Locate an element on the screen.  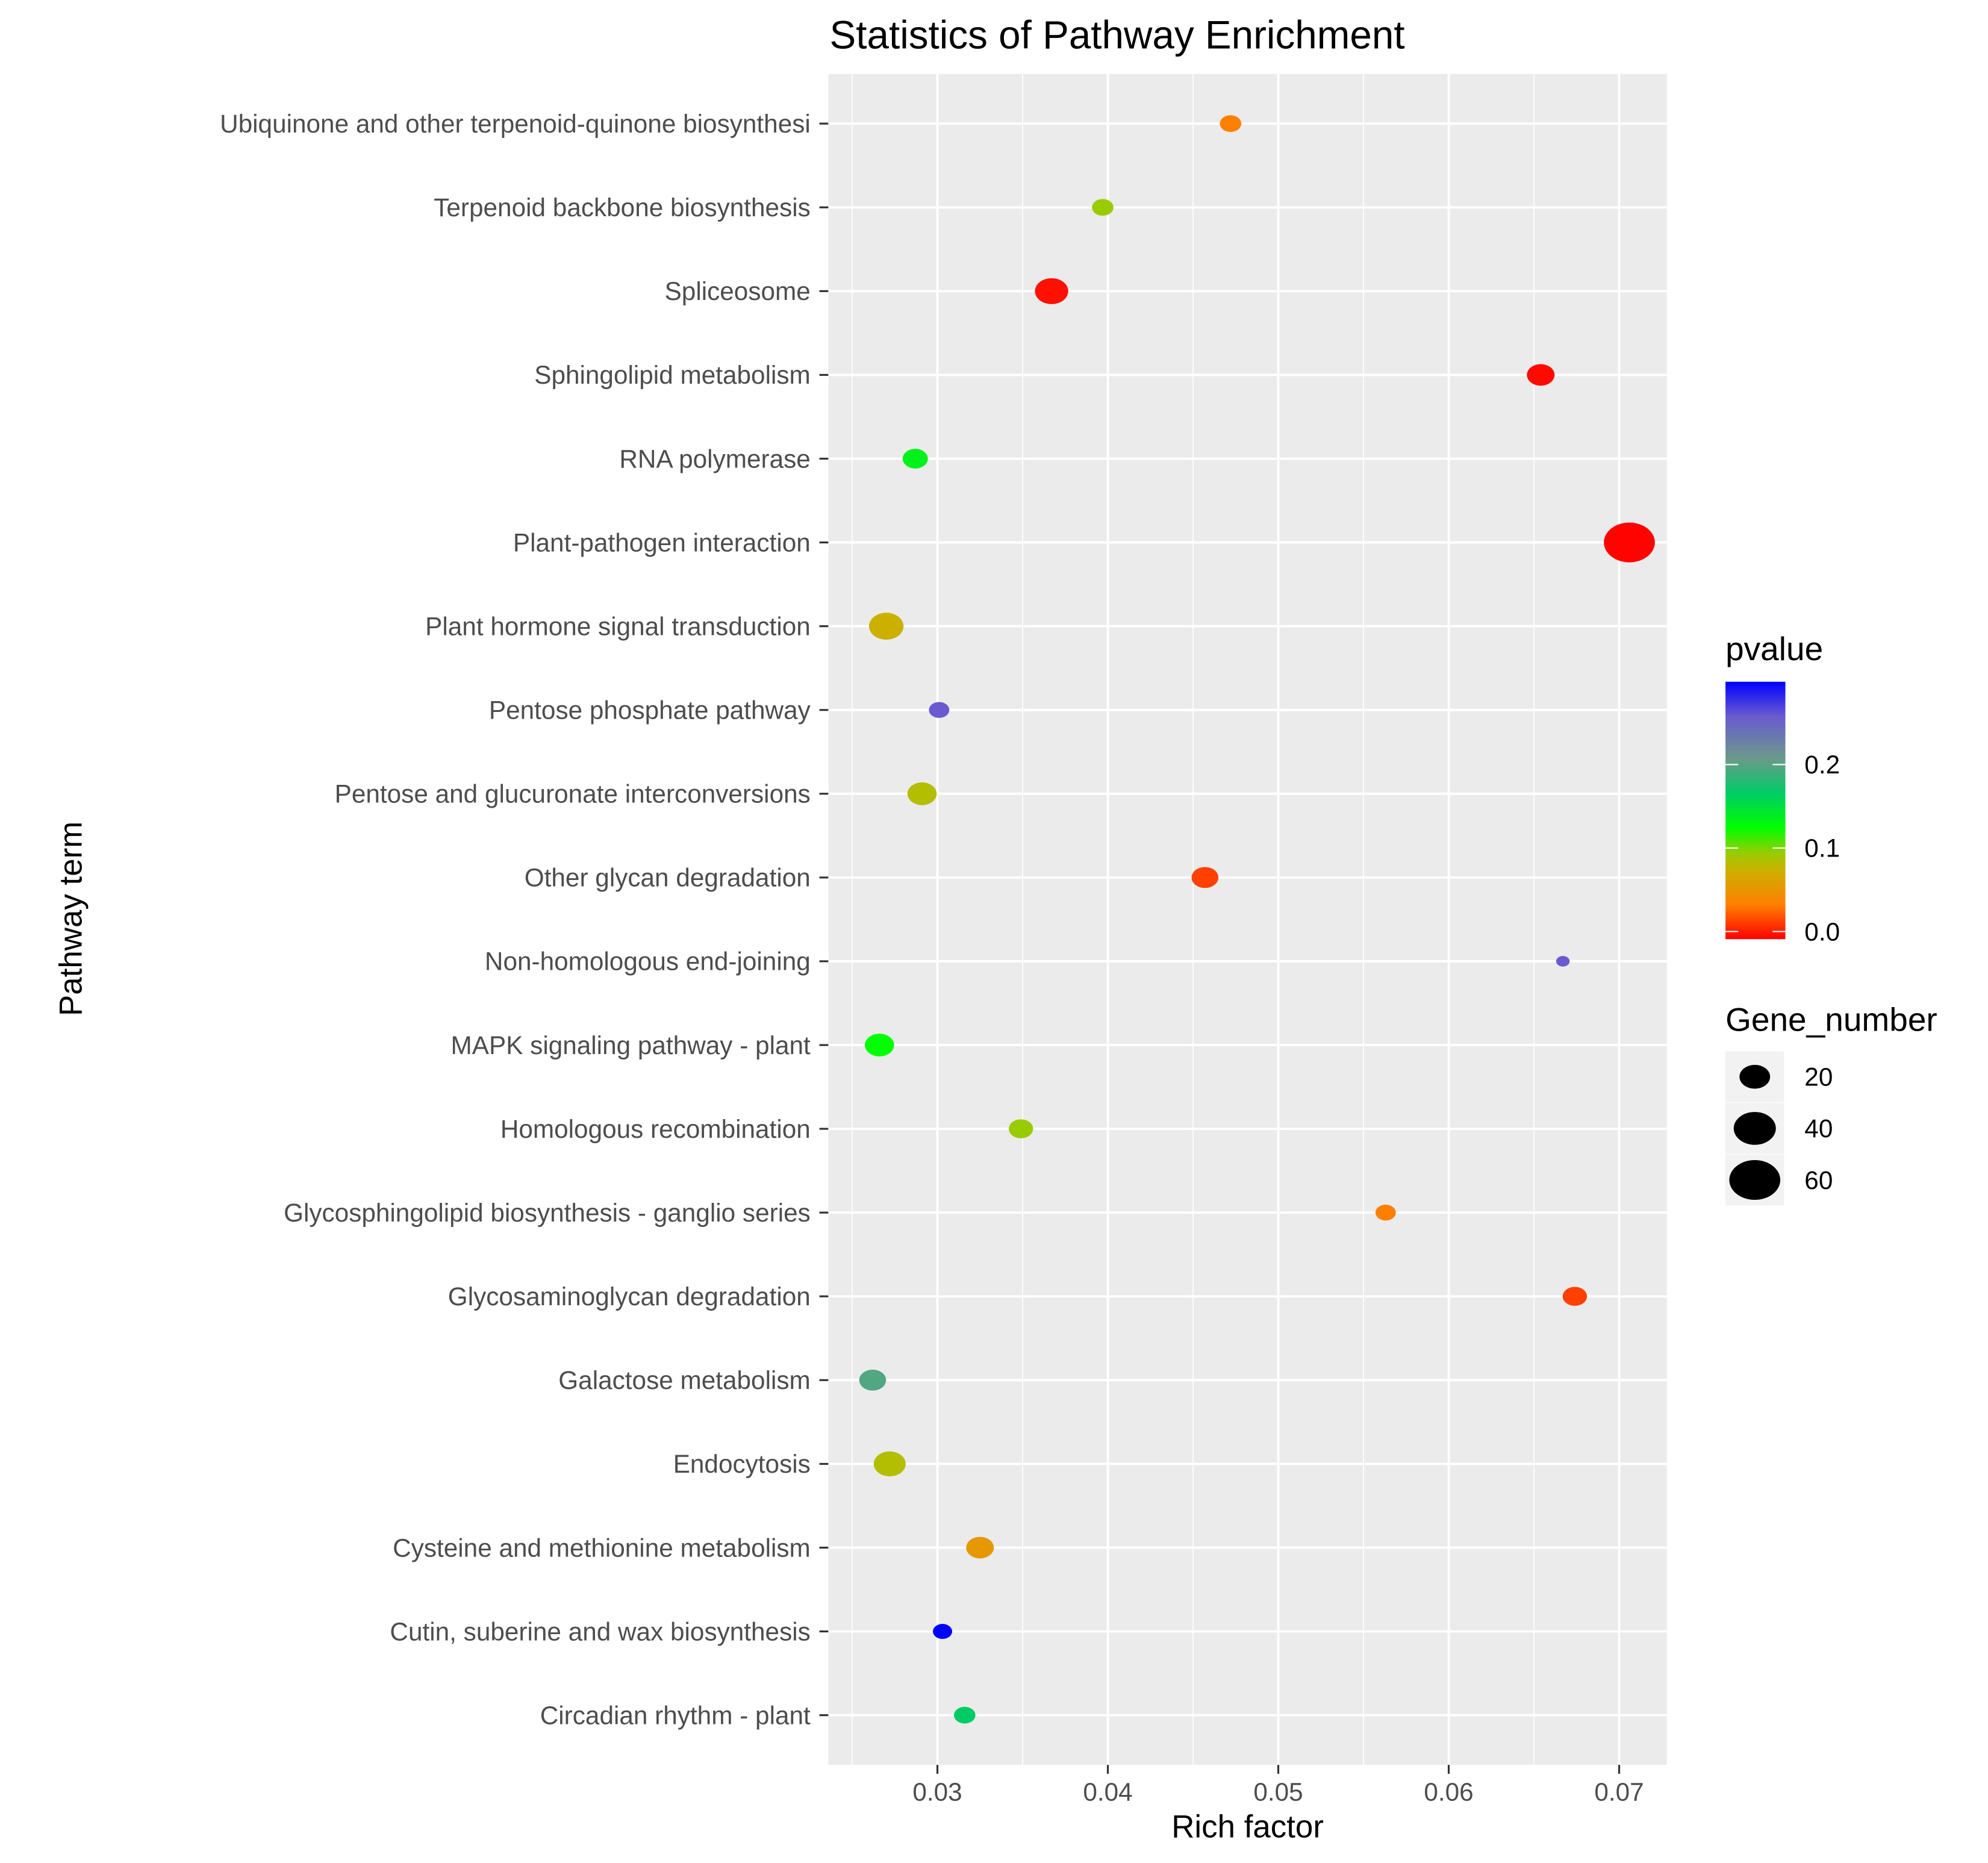
size-key-label: 20 is located at coordinates (1818, 1077).